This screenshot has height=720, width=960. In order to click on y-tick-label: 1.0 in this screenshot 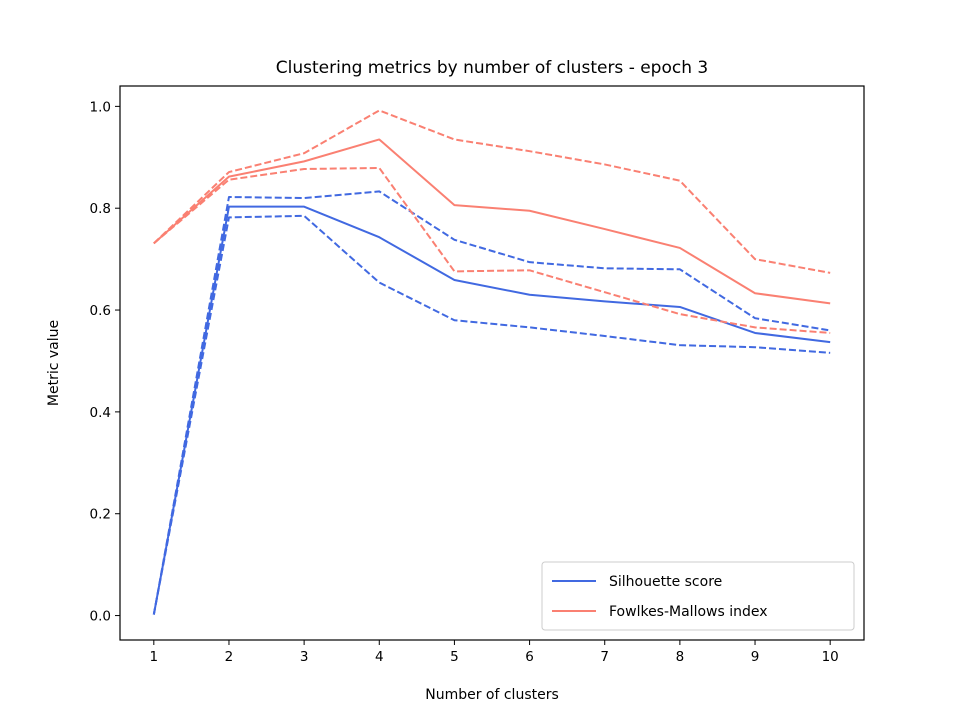, I will do `click(100, 107)`.